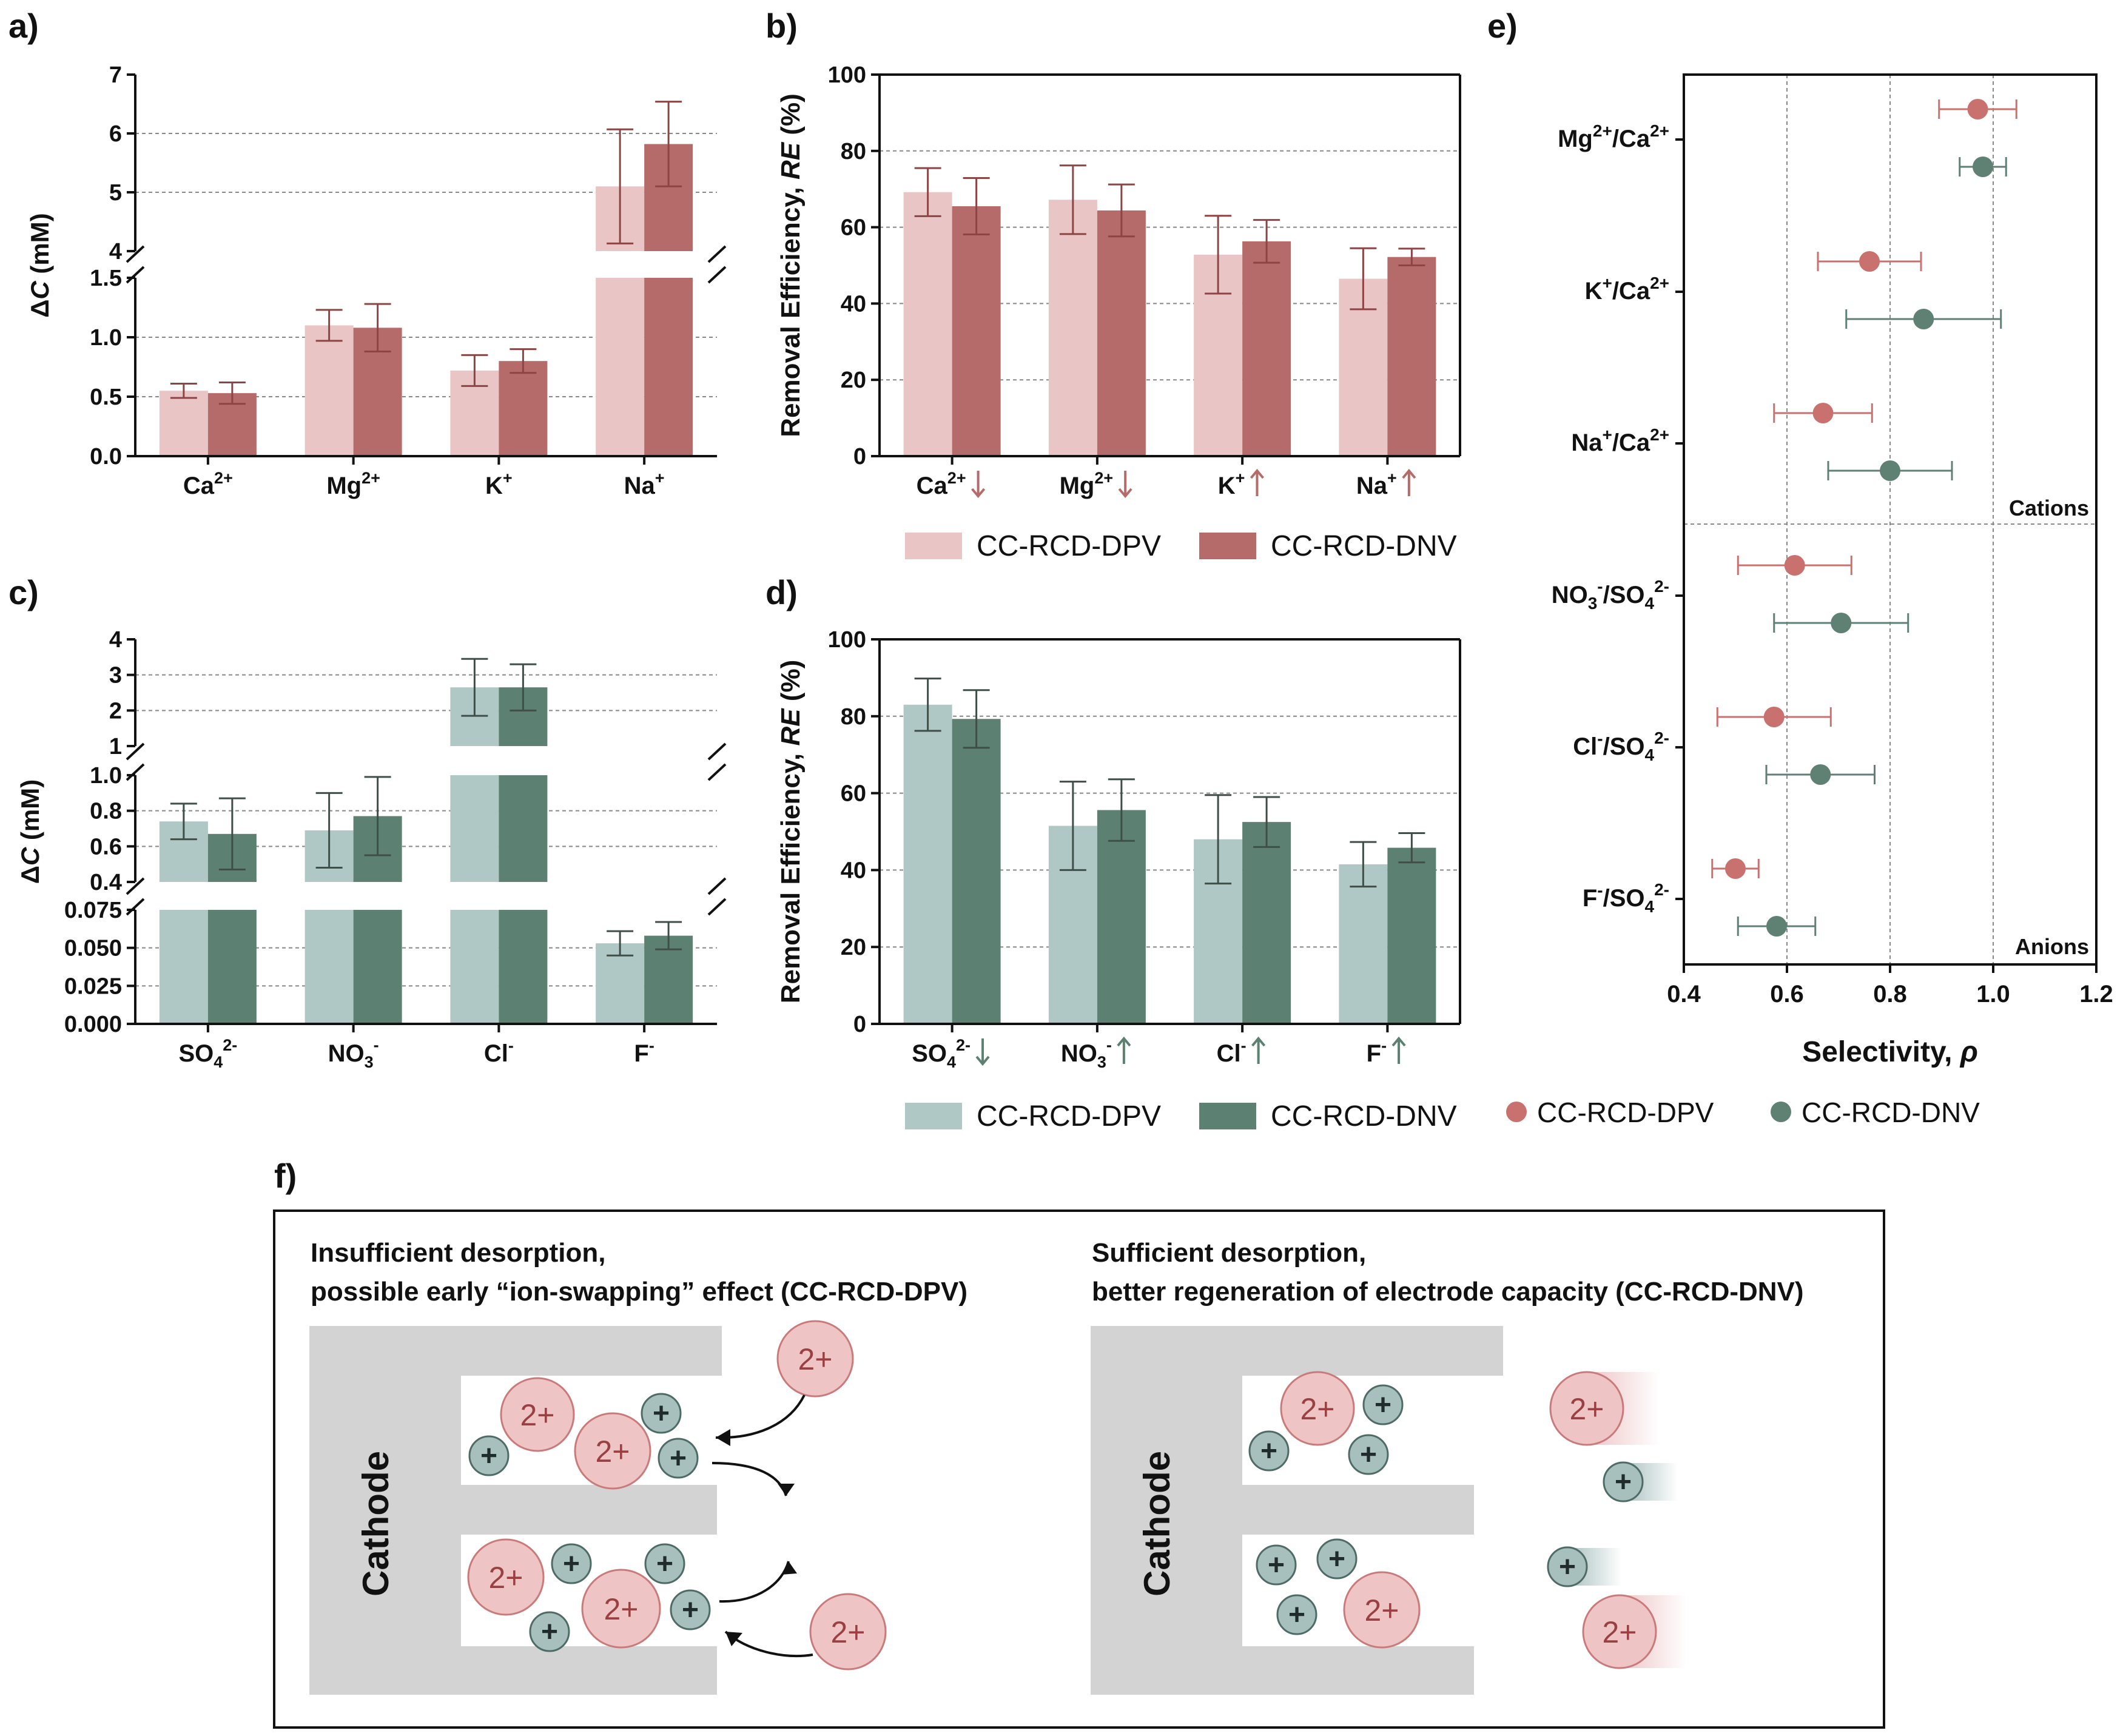 Image resolution: width=2123 pixels, height=1736 pixels. I want to click on cathode-label: Cathode, so click(1157, 1523).